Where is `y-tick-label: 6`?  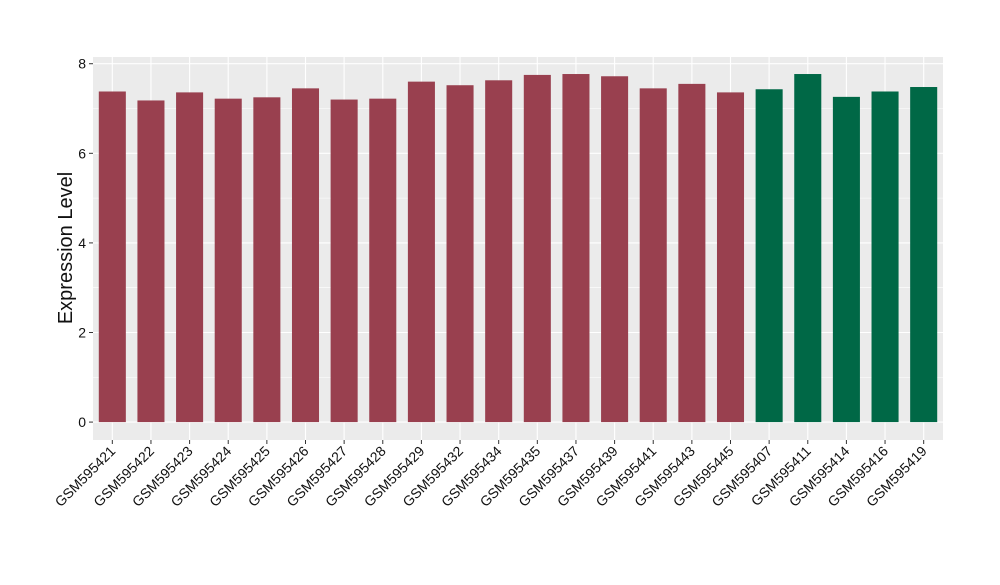 y-tick-label: 6 is located at coordinates (82, 153).